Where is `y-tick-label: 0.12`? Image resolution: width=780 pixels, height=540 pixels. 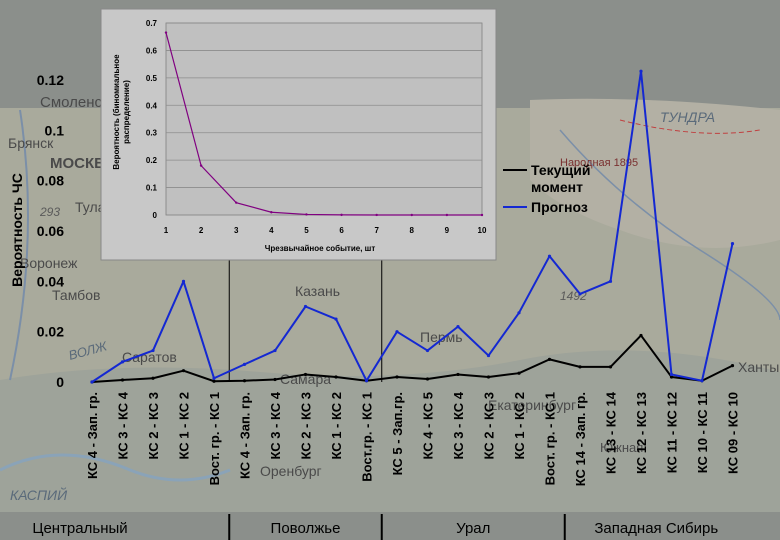
y-tick-label: 0.12 is located at coordinates (50, 80).